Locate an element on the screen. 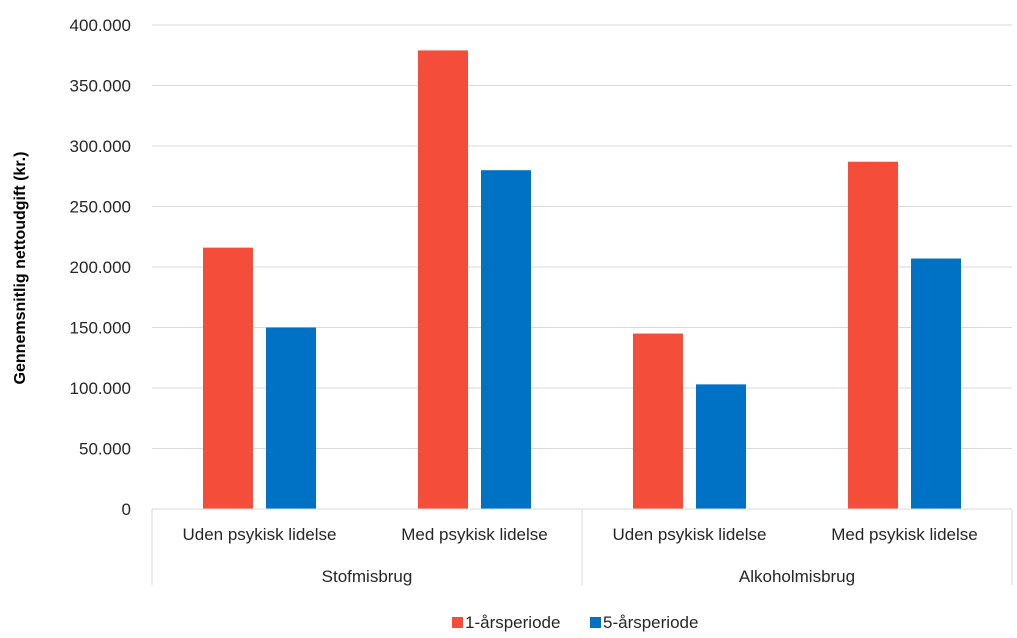  legend-label: 1-årsperiode is located at coordinates (512, 622).